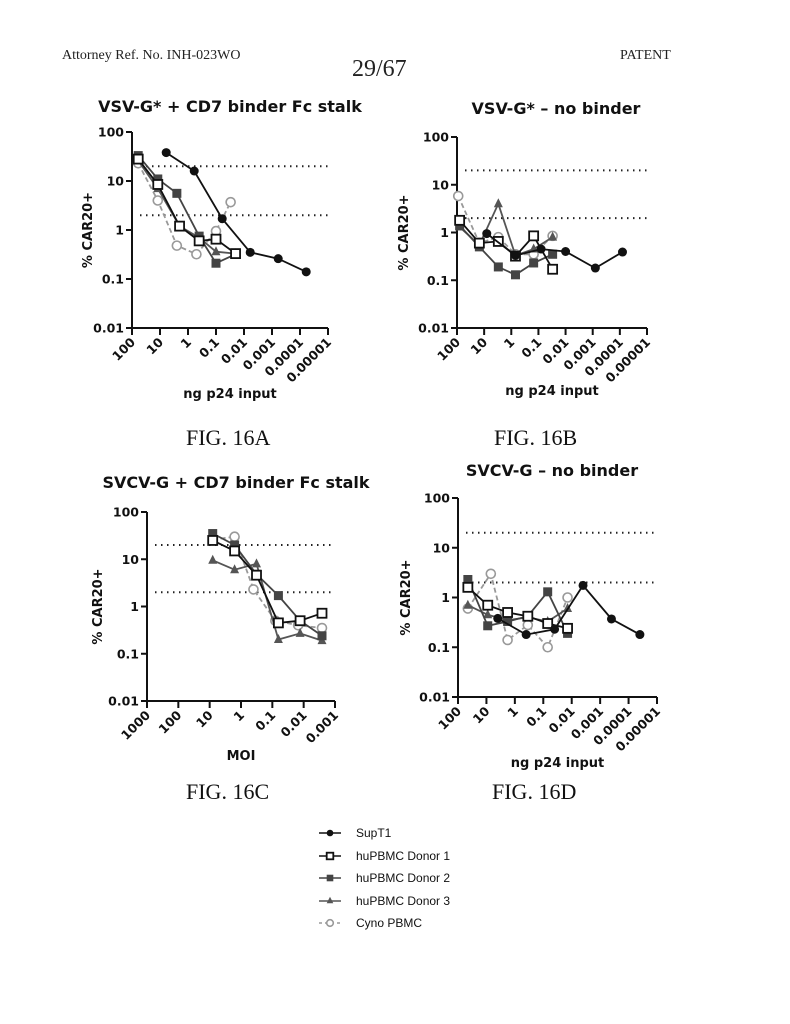 The height and width of the screenshot is (1024, 790). What do you see at coordinates (534, 791) in the screenshot?
I see `fig-label-16d: FIG. 16D` at bounding box center [534, 791].